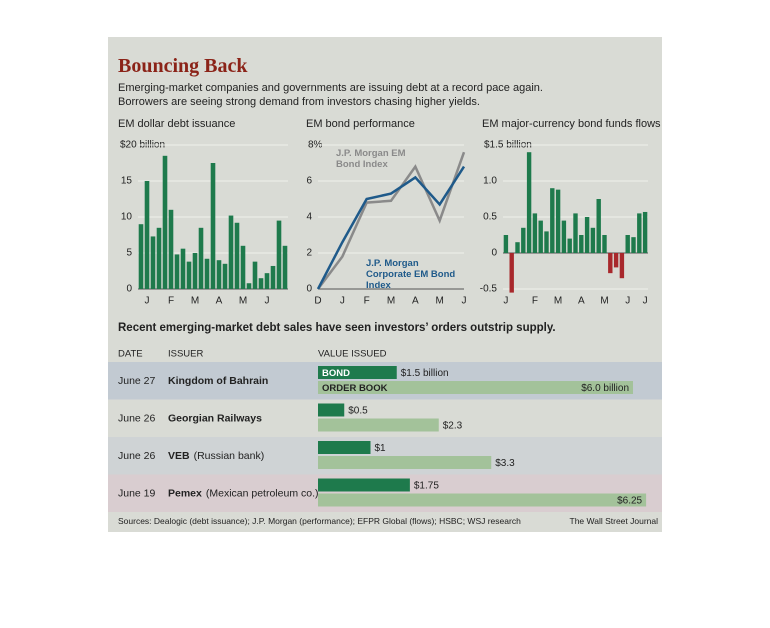 The width and height of the screenshot is (770, 628). I want to click on y-tick-label: 0.5, so click(490, 217).